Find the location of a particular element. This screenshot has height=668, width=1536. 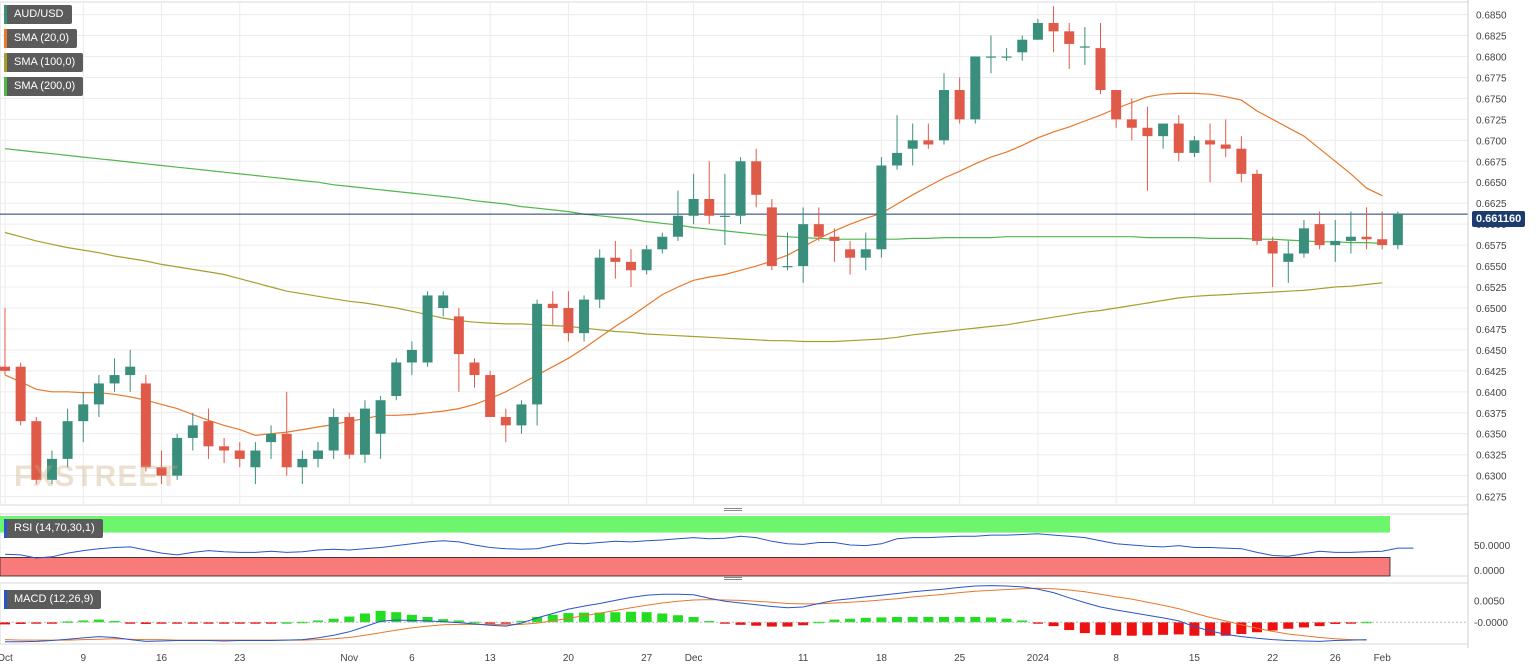

rsi-overbought-zone is located at coordinates (695, 524).